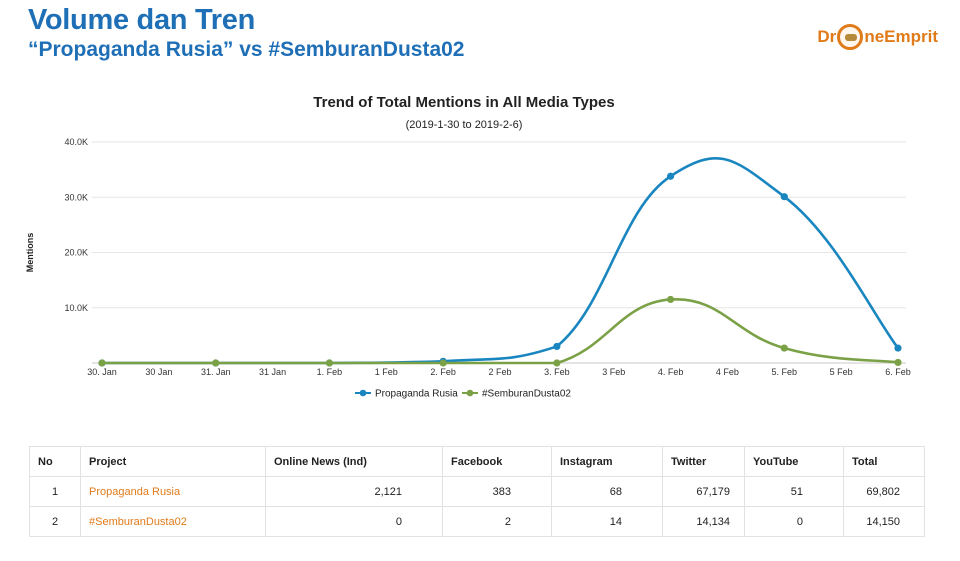  Describe the element at coordinates (794, 521) in the screenshot. I see `cell-youtube: 0` at that location.